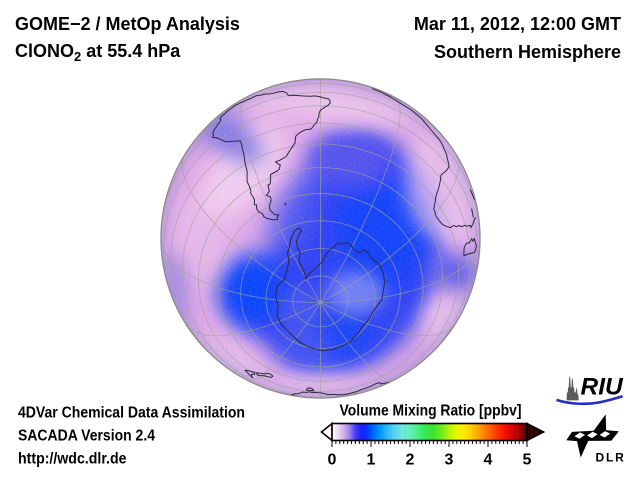  What do you see at coordinates (332, 460) in the screenshot?
I see `svg-text: 0` at bounding box center [332, 460].